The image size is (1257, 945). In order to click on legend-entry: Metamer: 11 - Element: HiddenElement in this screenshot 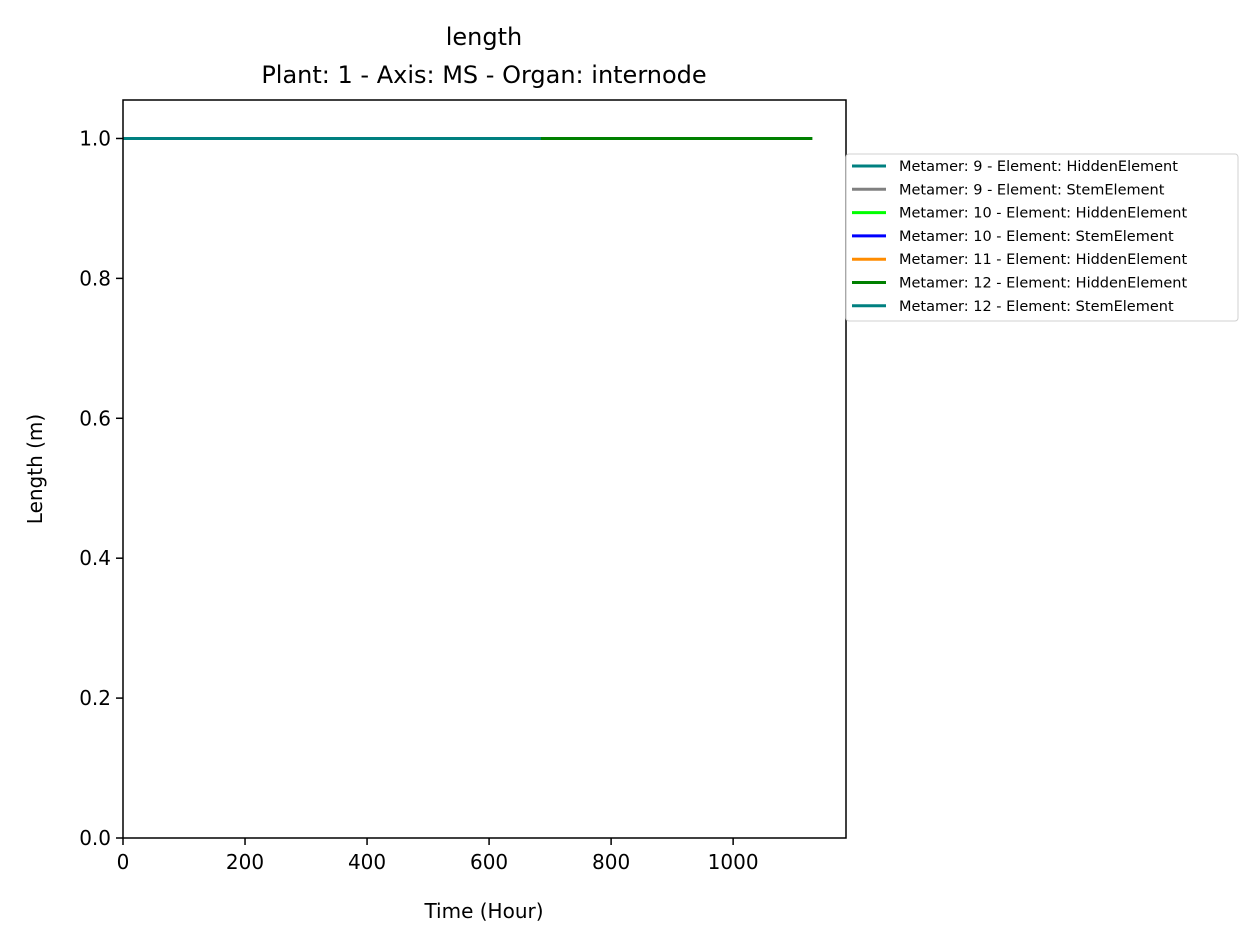, I will do `click(1043, 260)`.